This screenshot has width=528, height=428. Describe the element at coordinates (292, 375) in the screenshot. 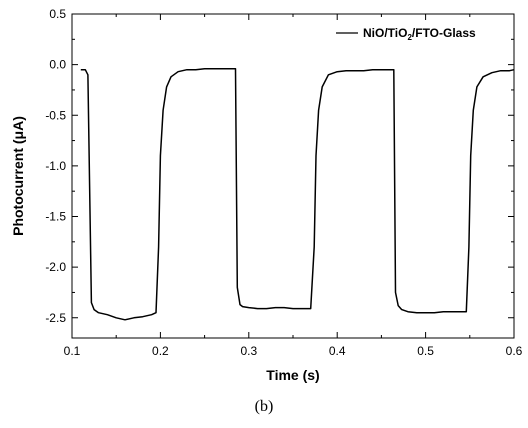

I see `x-axis-title: Time (s)` at that location.